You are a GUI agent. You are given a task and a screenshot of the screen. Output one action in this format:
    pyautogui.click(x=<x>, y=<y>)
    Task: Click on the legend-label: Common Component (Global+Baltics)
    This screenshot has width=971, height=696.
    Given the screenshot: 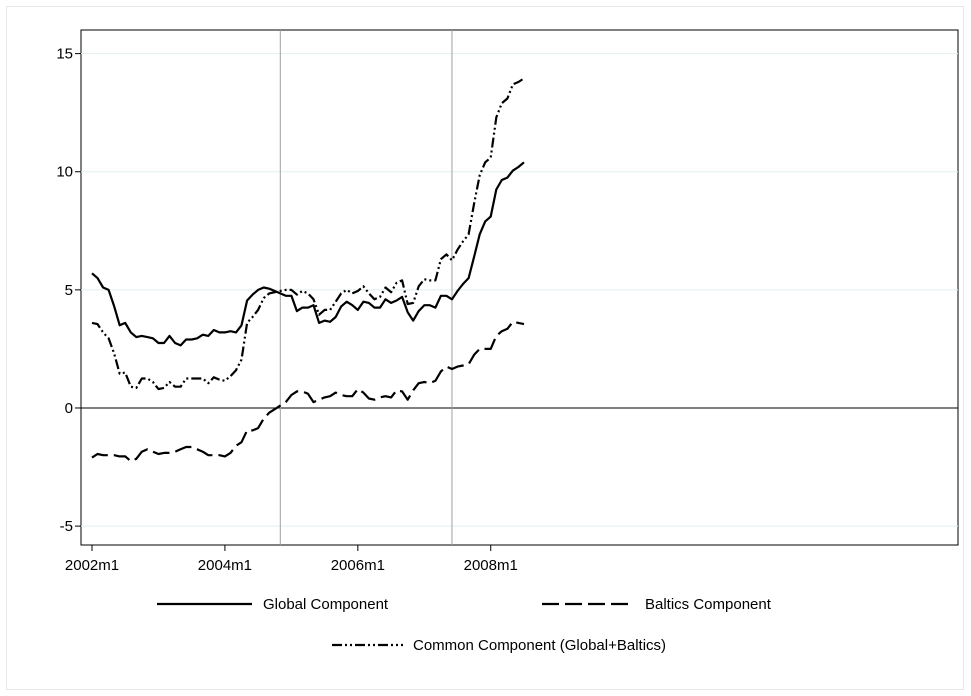 What is the action you would take?
    pyautogui.click(x=539, y=645)
    